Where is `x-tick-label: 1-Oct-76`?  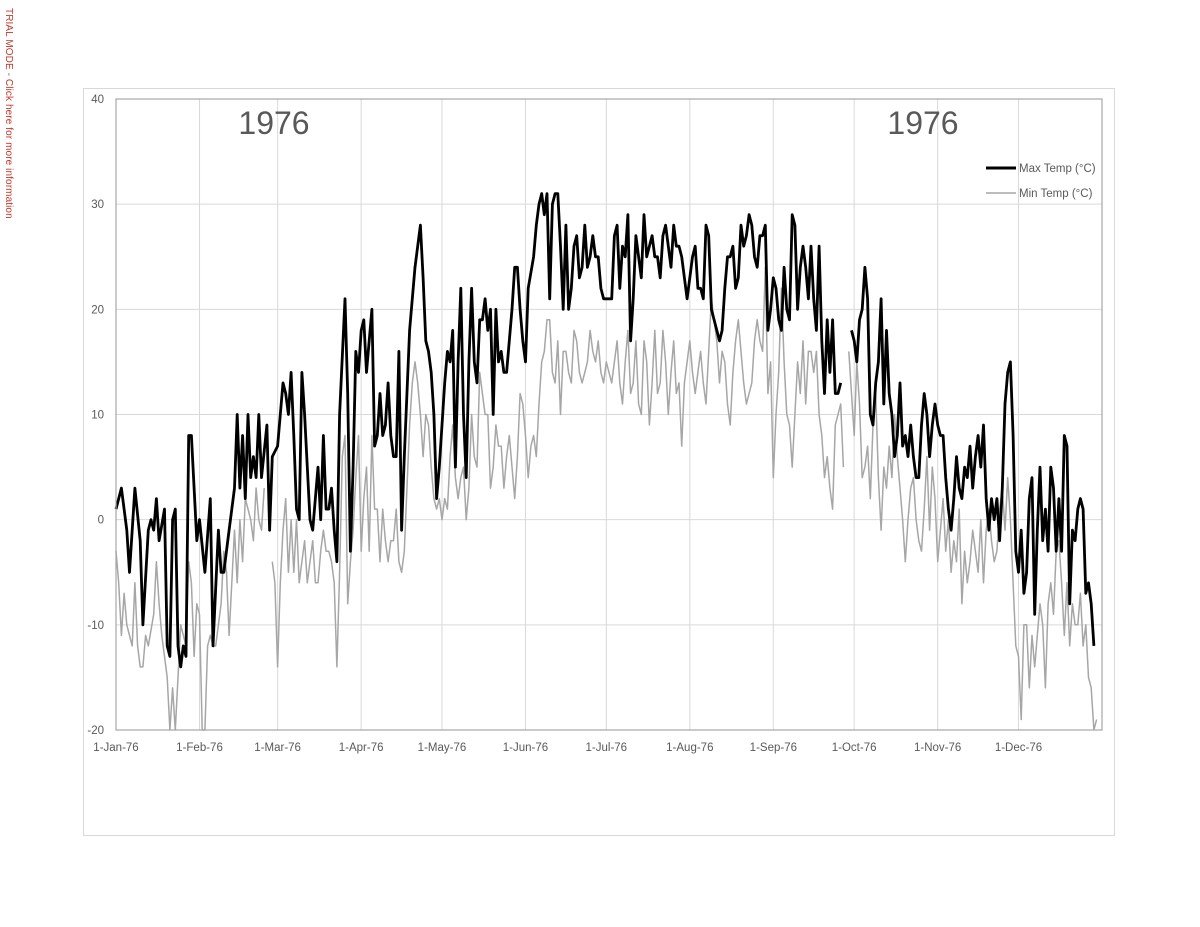
x-tick-label: 1-Oct-76 is located at coordinates (854, 748).